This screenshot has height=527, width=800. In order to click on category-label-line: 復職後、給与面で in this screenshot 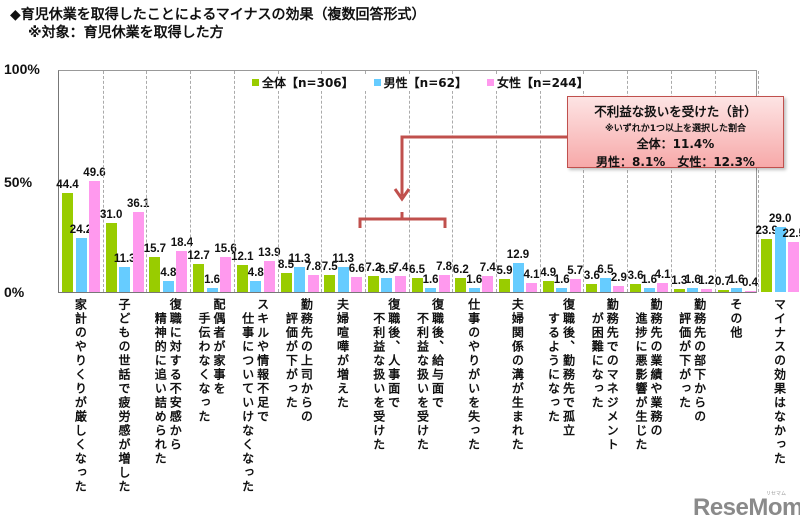, I will do `click(437, 354)`.